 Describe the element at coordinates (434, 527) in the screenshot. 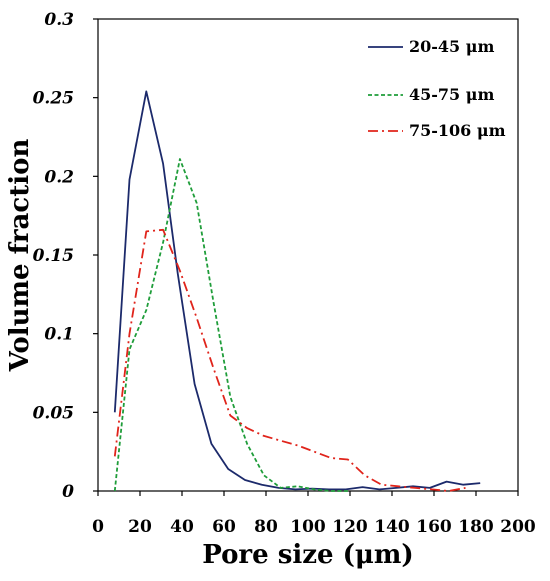

I see `x-tick-label: 160` at that location.